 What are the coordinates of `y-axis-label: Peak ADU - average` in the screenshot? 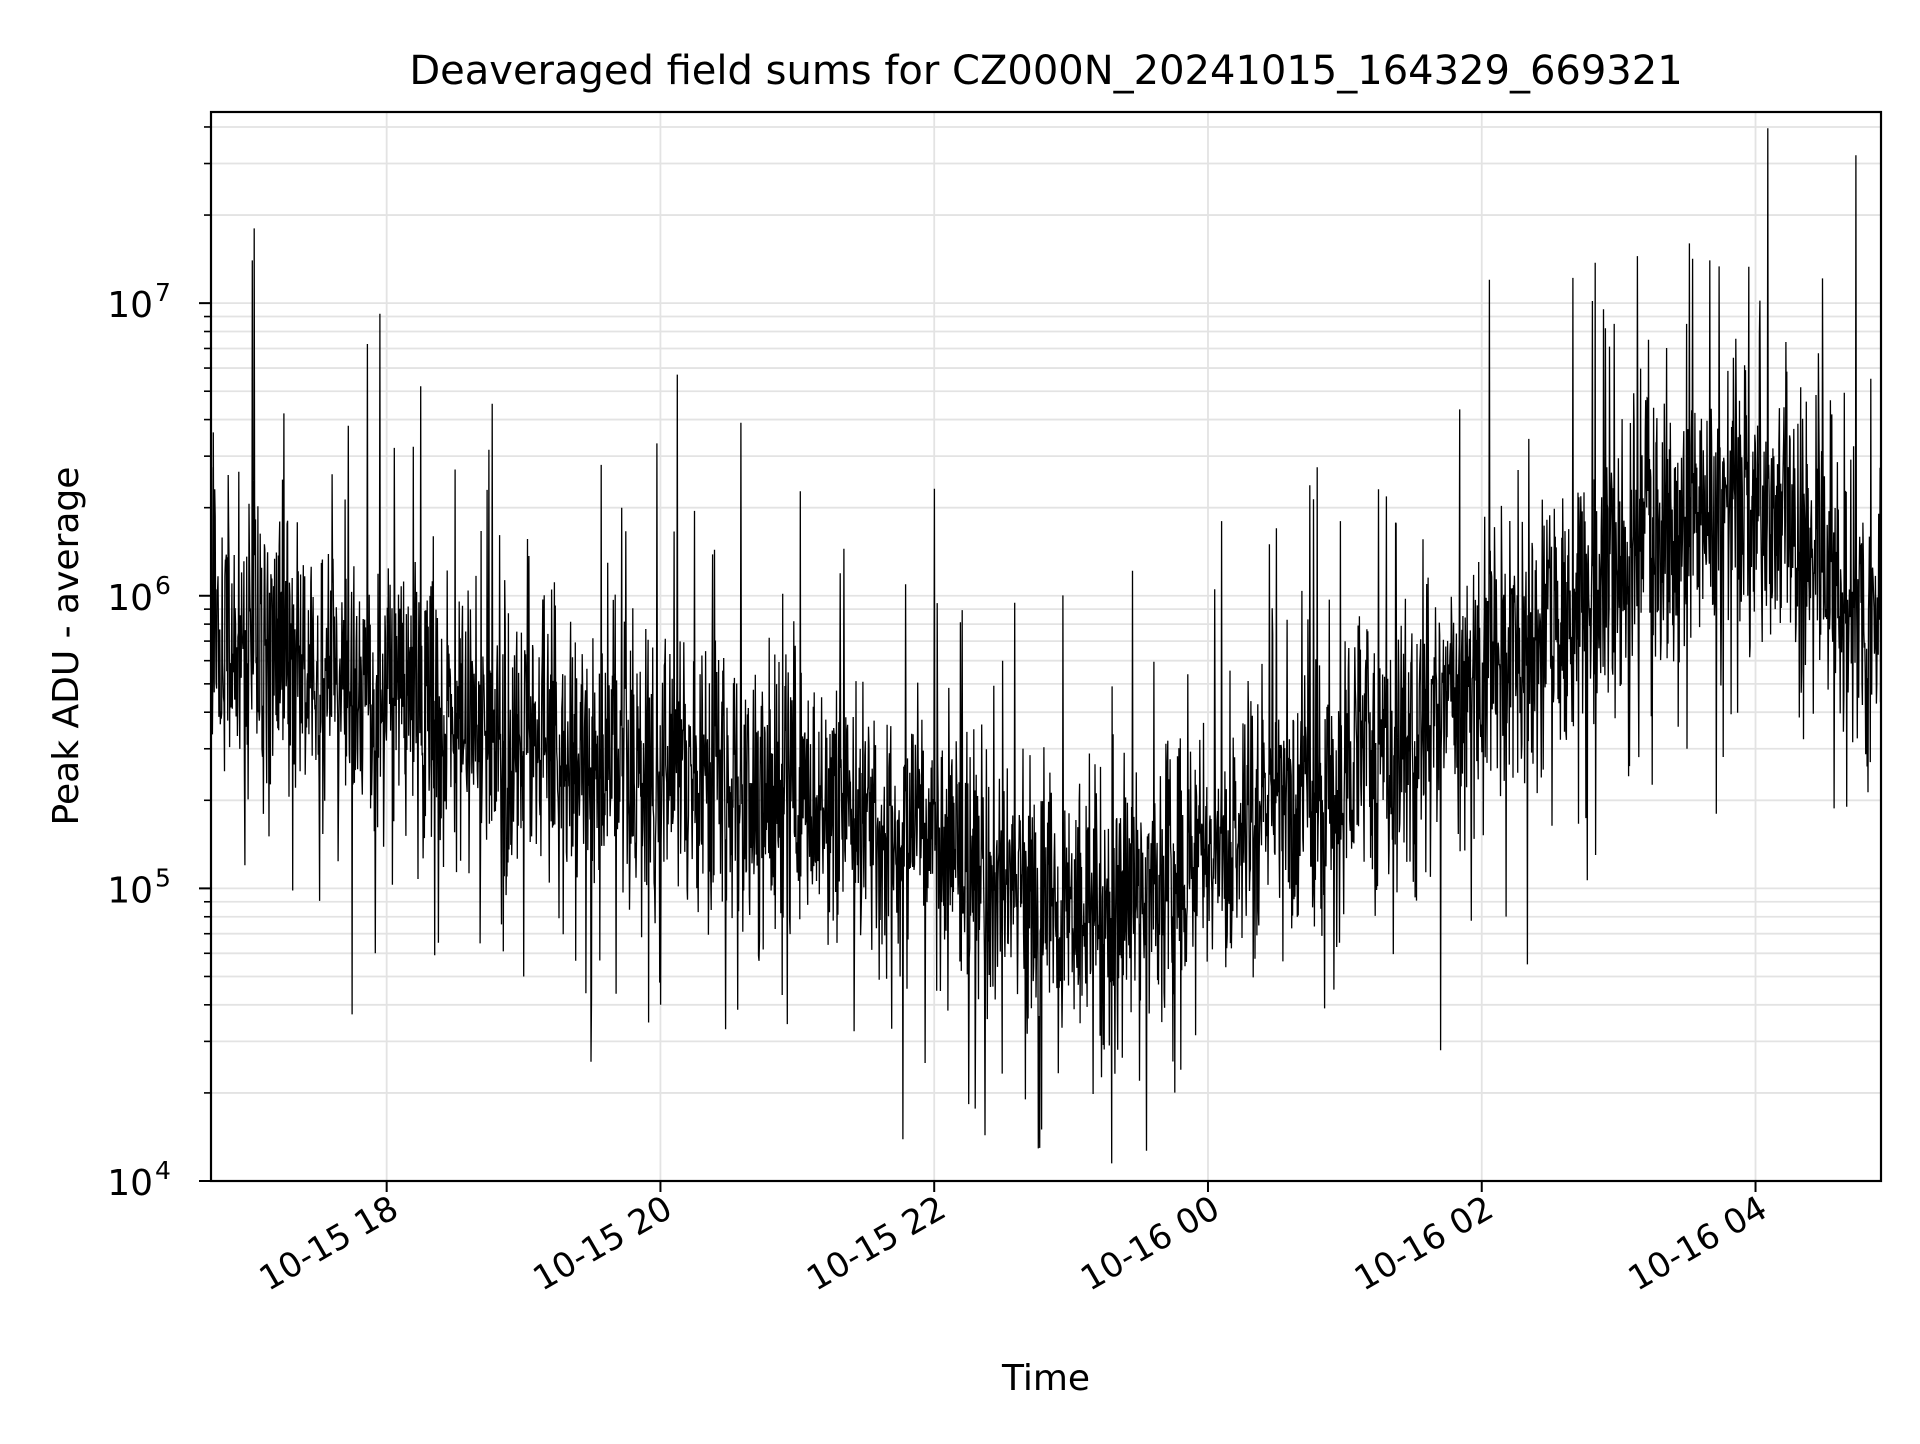 It's located at (66, 646).